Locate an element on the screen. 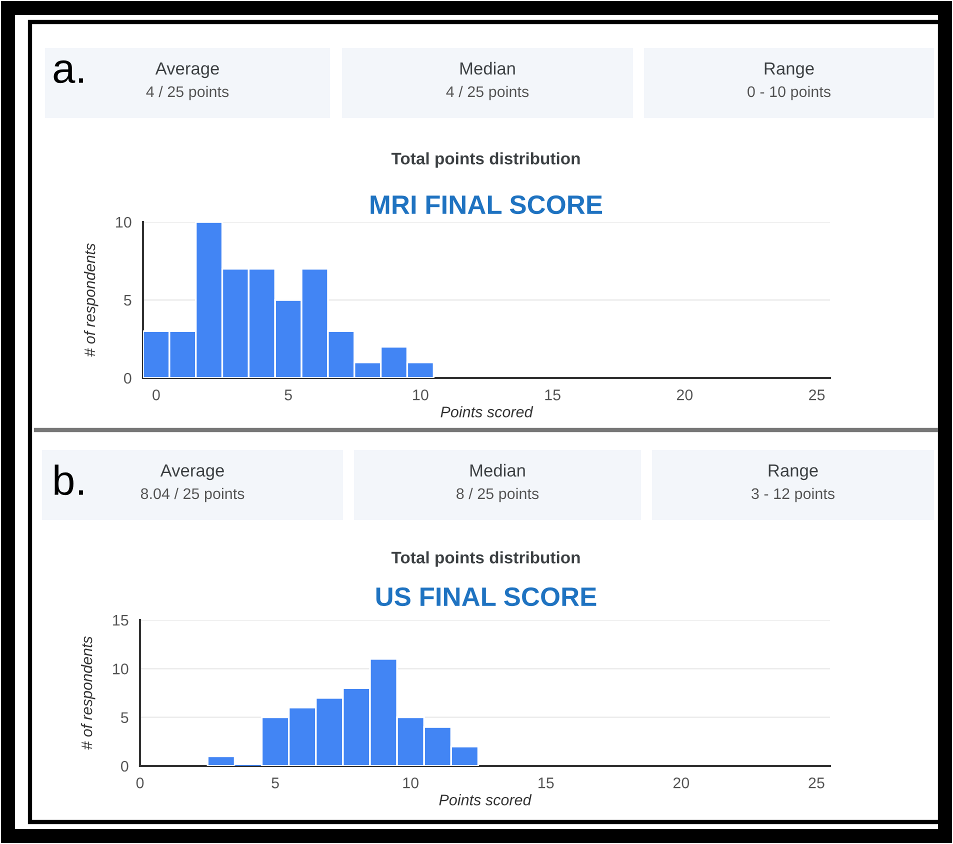  text: 3 - 12 points is located at coordinates (793, 495).